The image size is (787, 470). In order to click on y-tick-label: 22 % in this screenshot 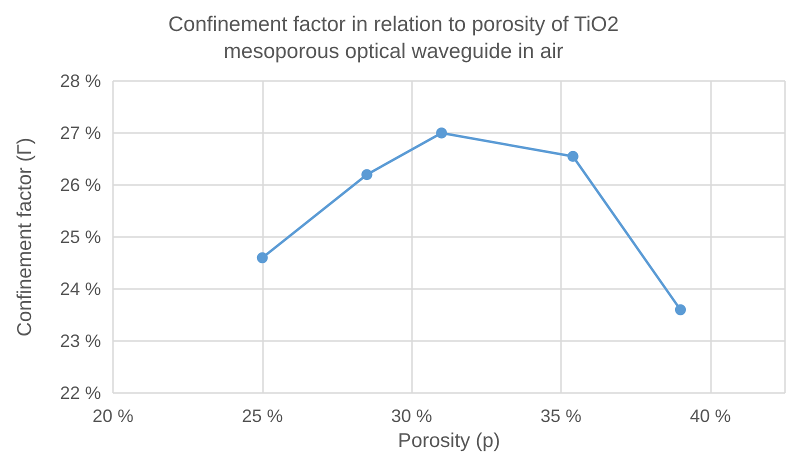, I will do `click(80, 393)`.